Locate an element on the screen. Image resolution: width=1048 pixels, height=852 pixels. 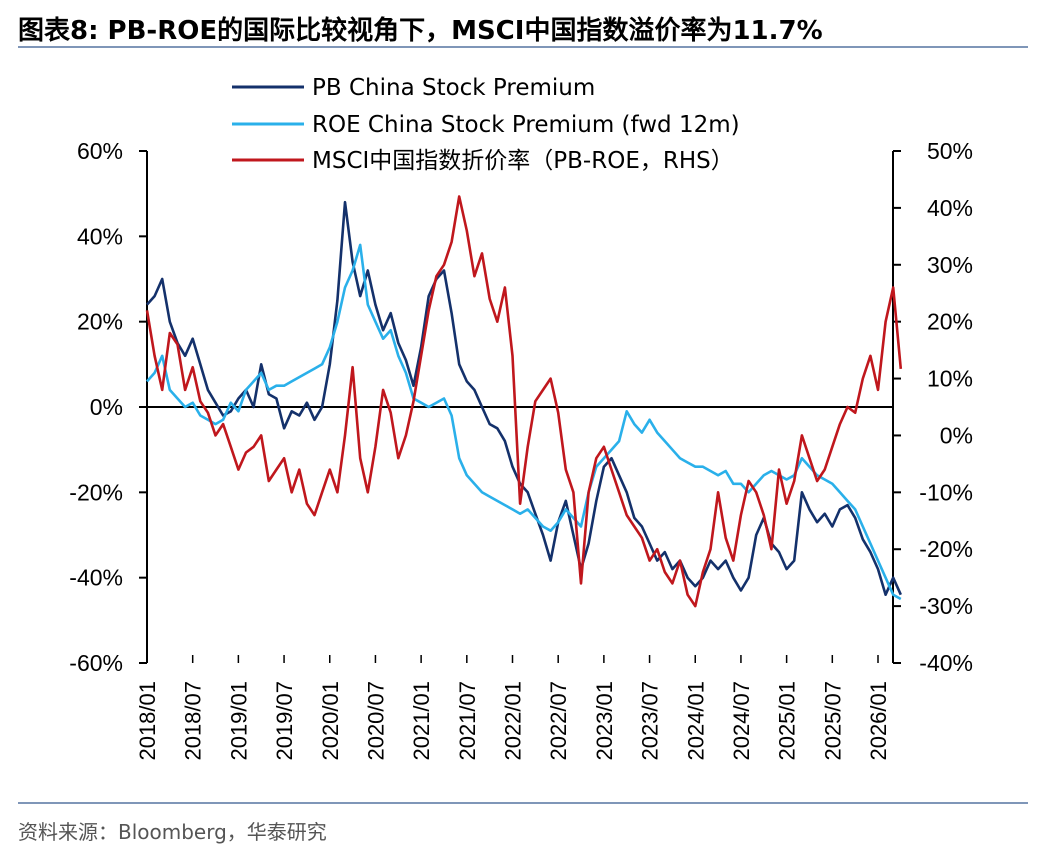
x-tick-label: 2022/07 is located at coordinates (558, 721).